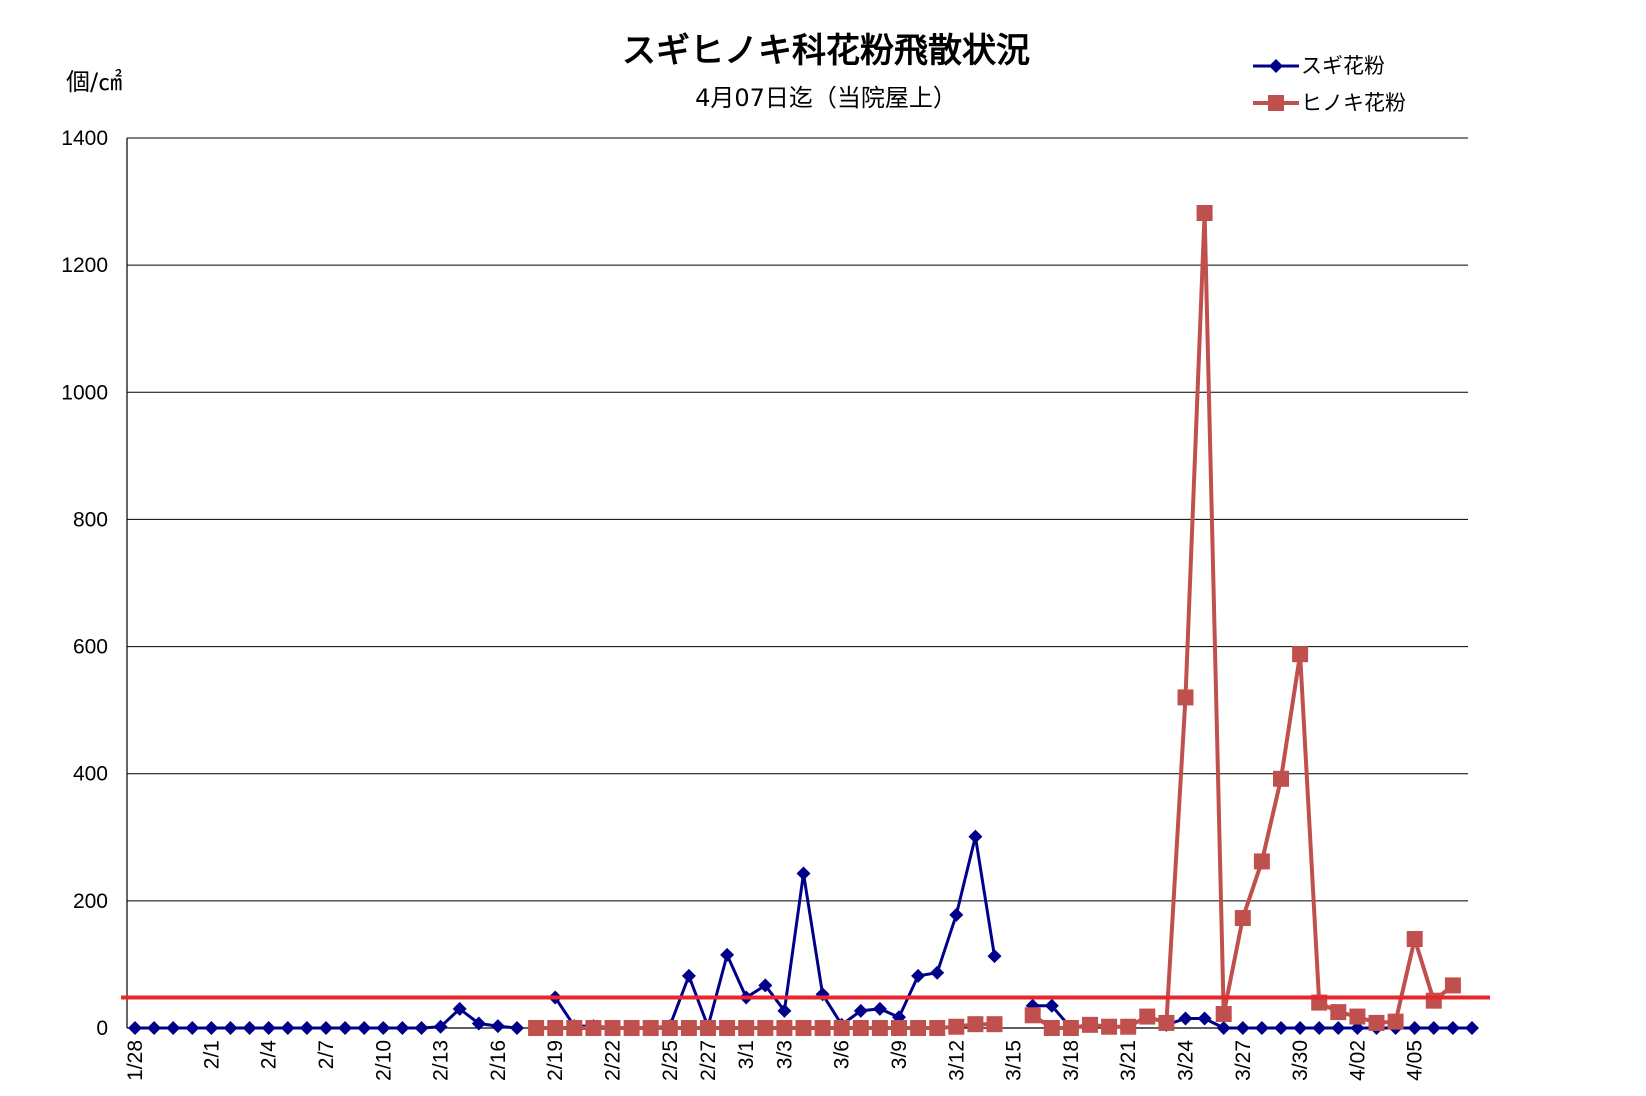 The width and height of the screenshot is (1646, 1096). I want to click on y-tick-label-0: 0, so click(102, 1028).